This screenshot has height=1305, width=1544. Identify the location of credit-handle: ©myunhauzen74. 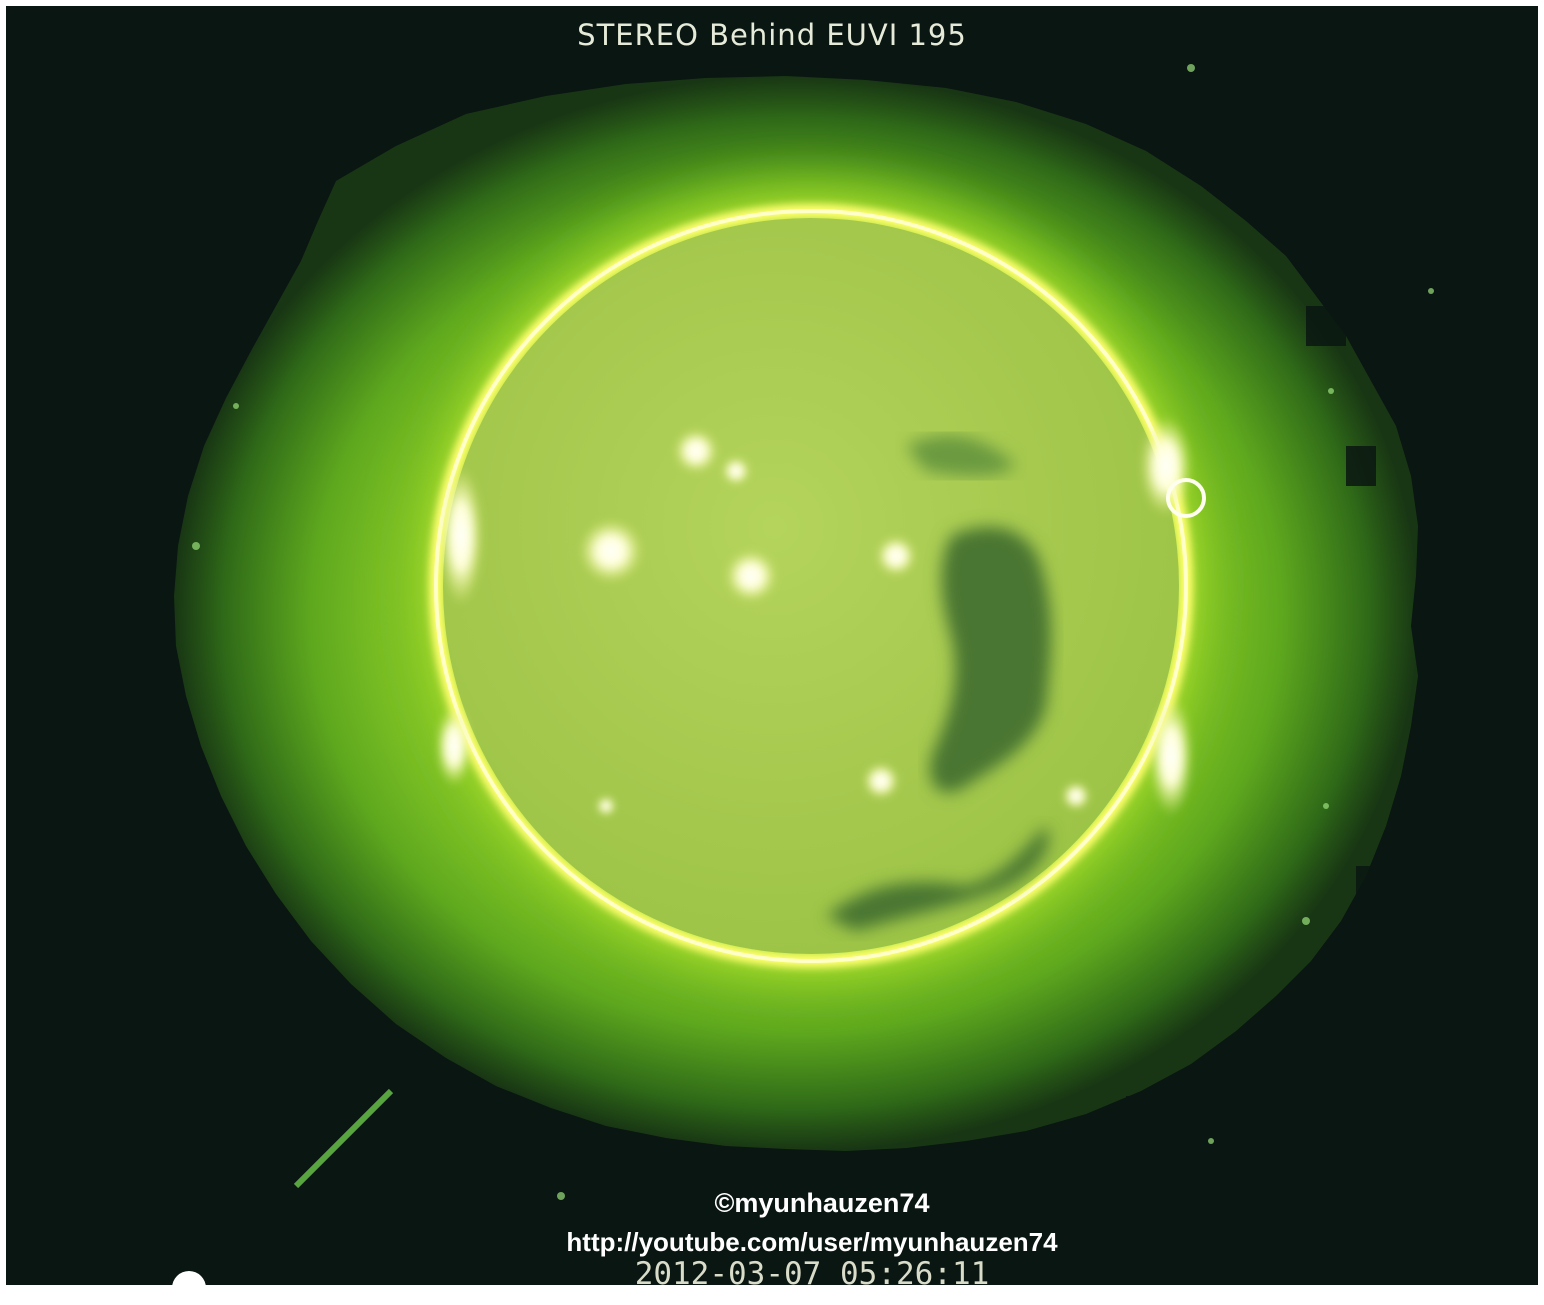
(822, 1203).